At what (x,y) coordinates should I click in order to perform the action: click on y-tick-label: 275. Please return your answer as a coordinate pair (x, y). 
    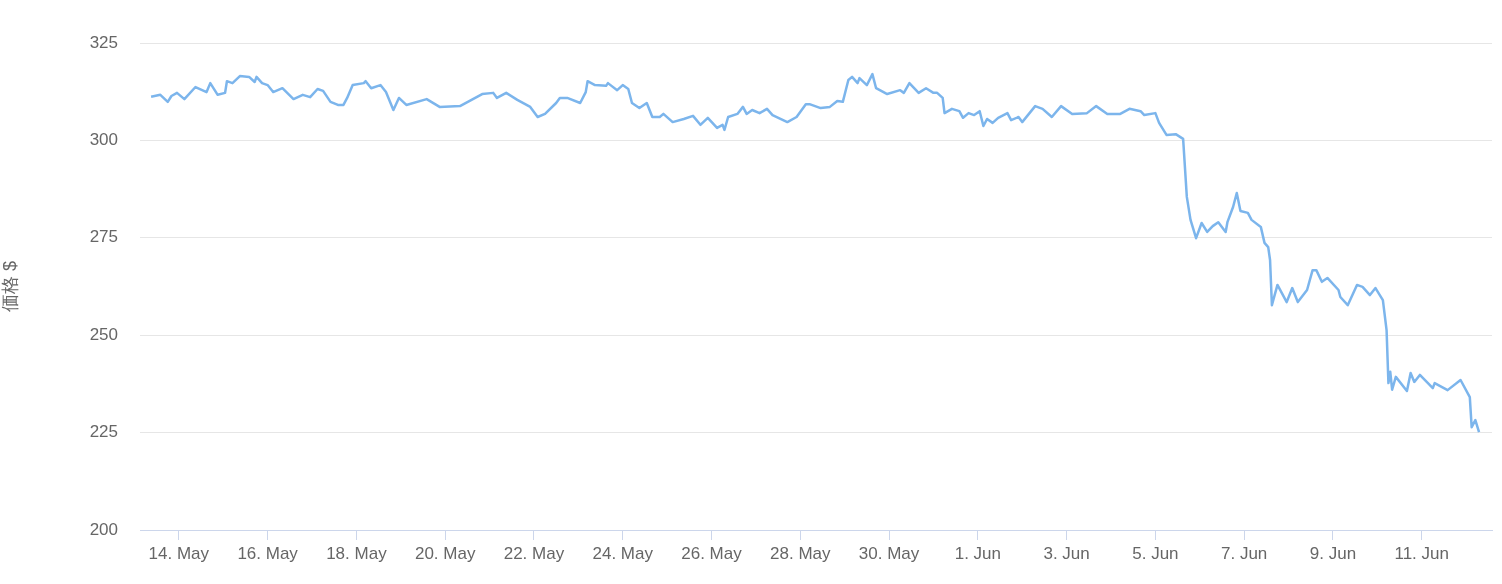
    Looking at the image, I should click on (103, 237).